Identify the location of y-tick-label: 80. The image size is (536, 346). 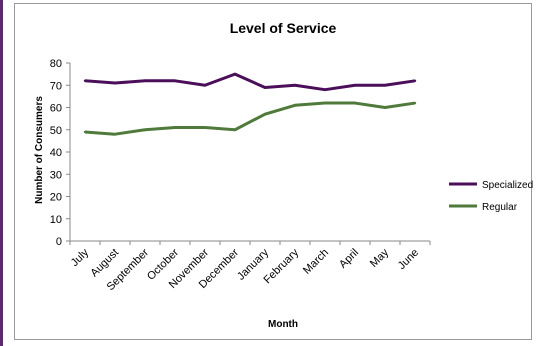
(56, 64).